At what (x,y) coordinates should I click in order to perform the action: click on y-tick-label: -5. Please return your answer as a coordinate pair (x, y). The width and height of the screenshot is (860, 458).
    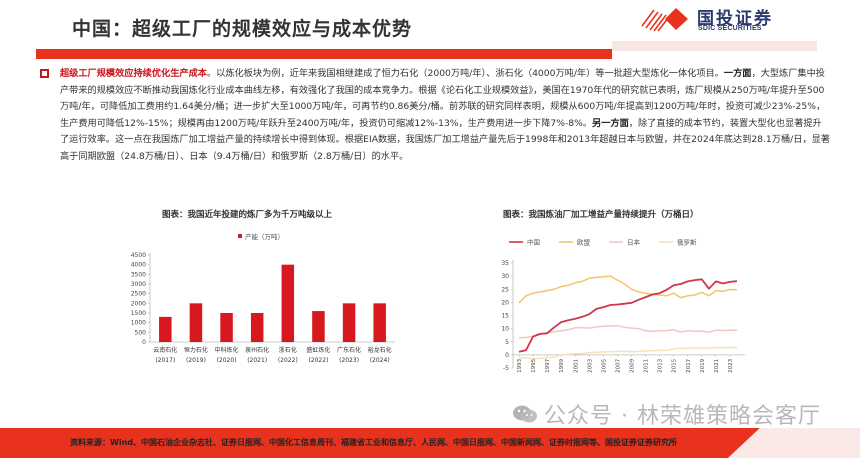
    Looking at the image, I should click on (506, 368).